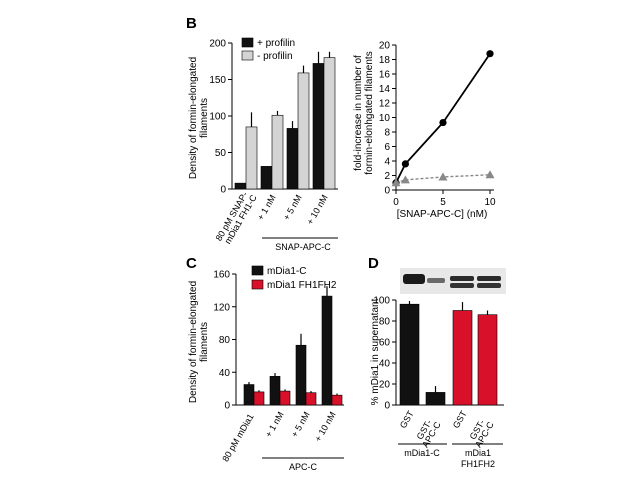 Image resolution: width=638 pixels, height=478 pixels. What do you see at coordinates (302, 285) in the screenshot?
I see `c-legend-label-1: mDia1 FH1FH2` at bounding box center [302, 285].